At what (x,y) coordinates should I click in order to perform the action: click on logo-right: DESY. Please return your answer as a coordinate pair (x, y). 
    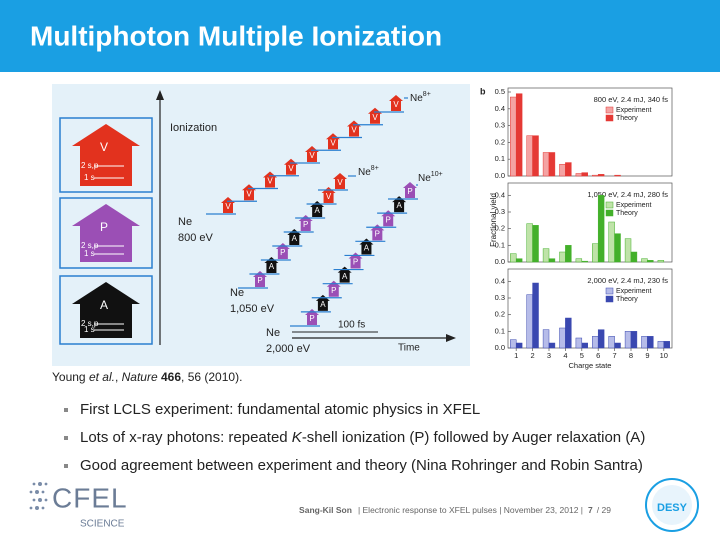
    Looking at the image, I should click on (672, 508).